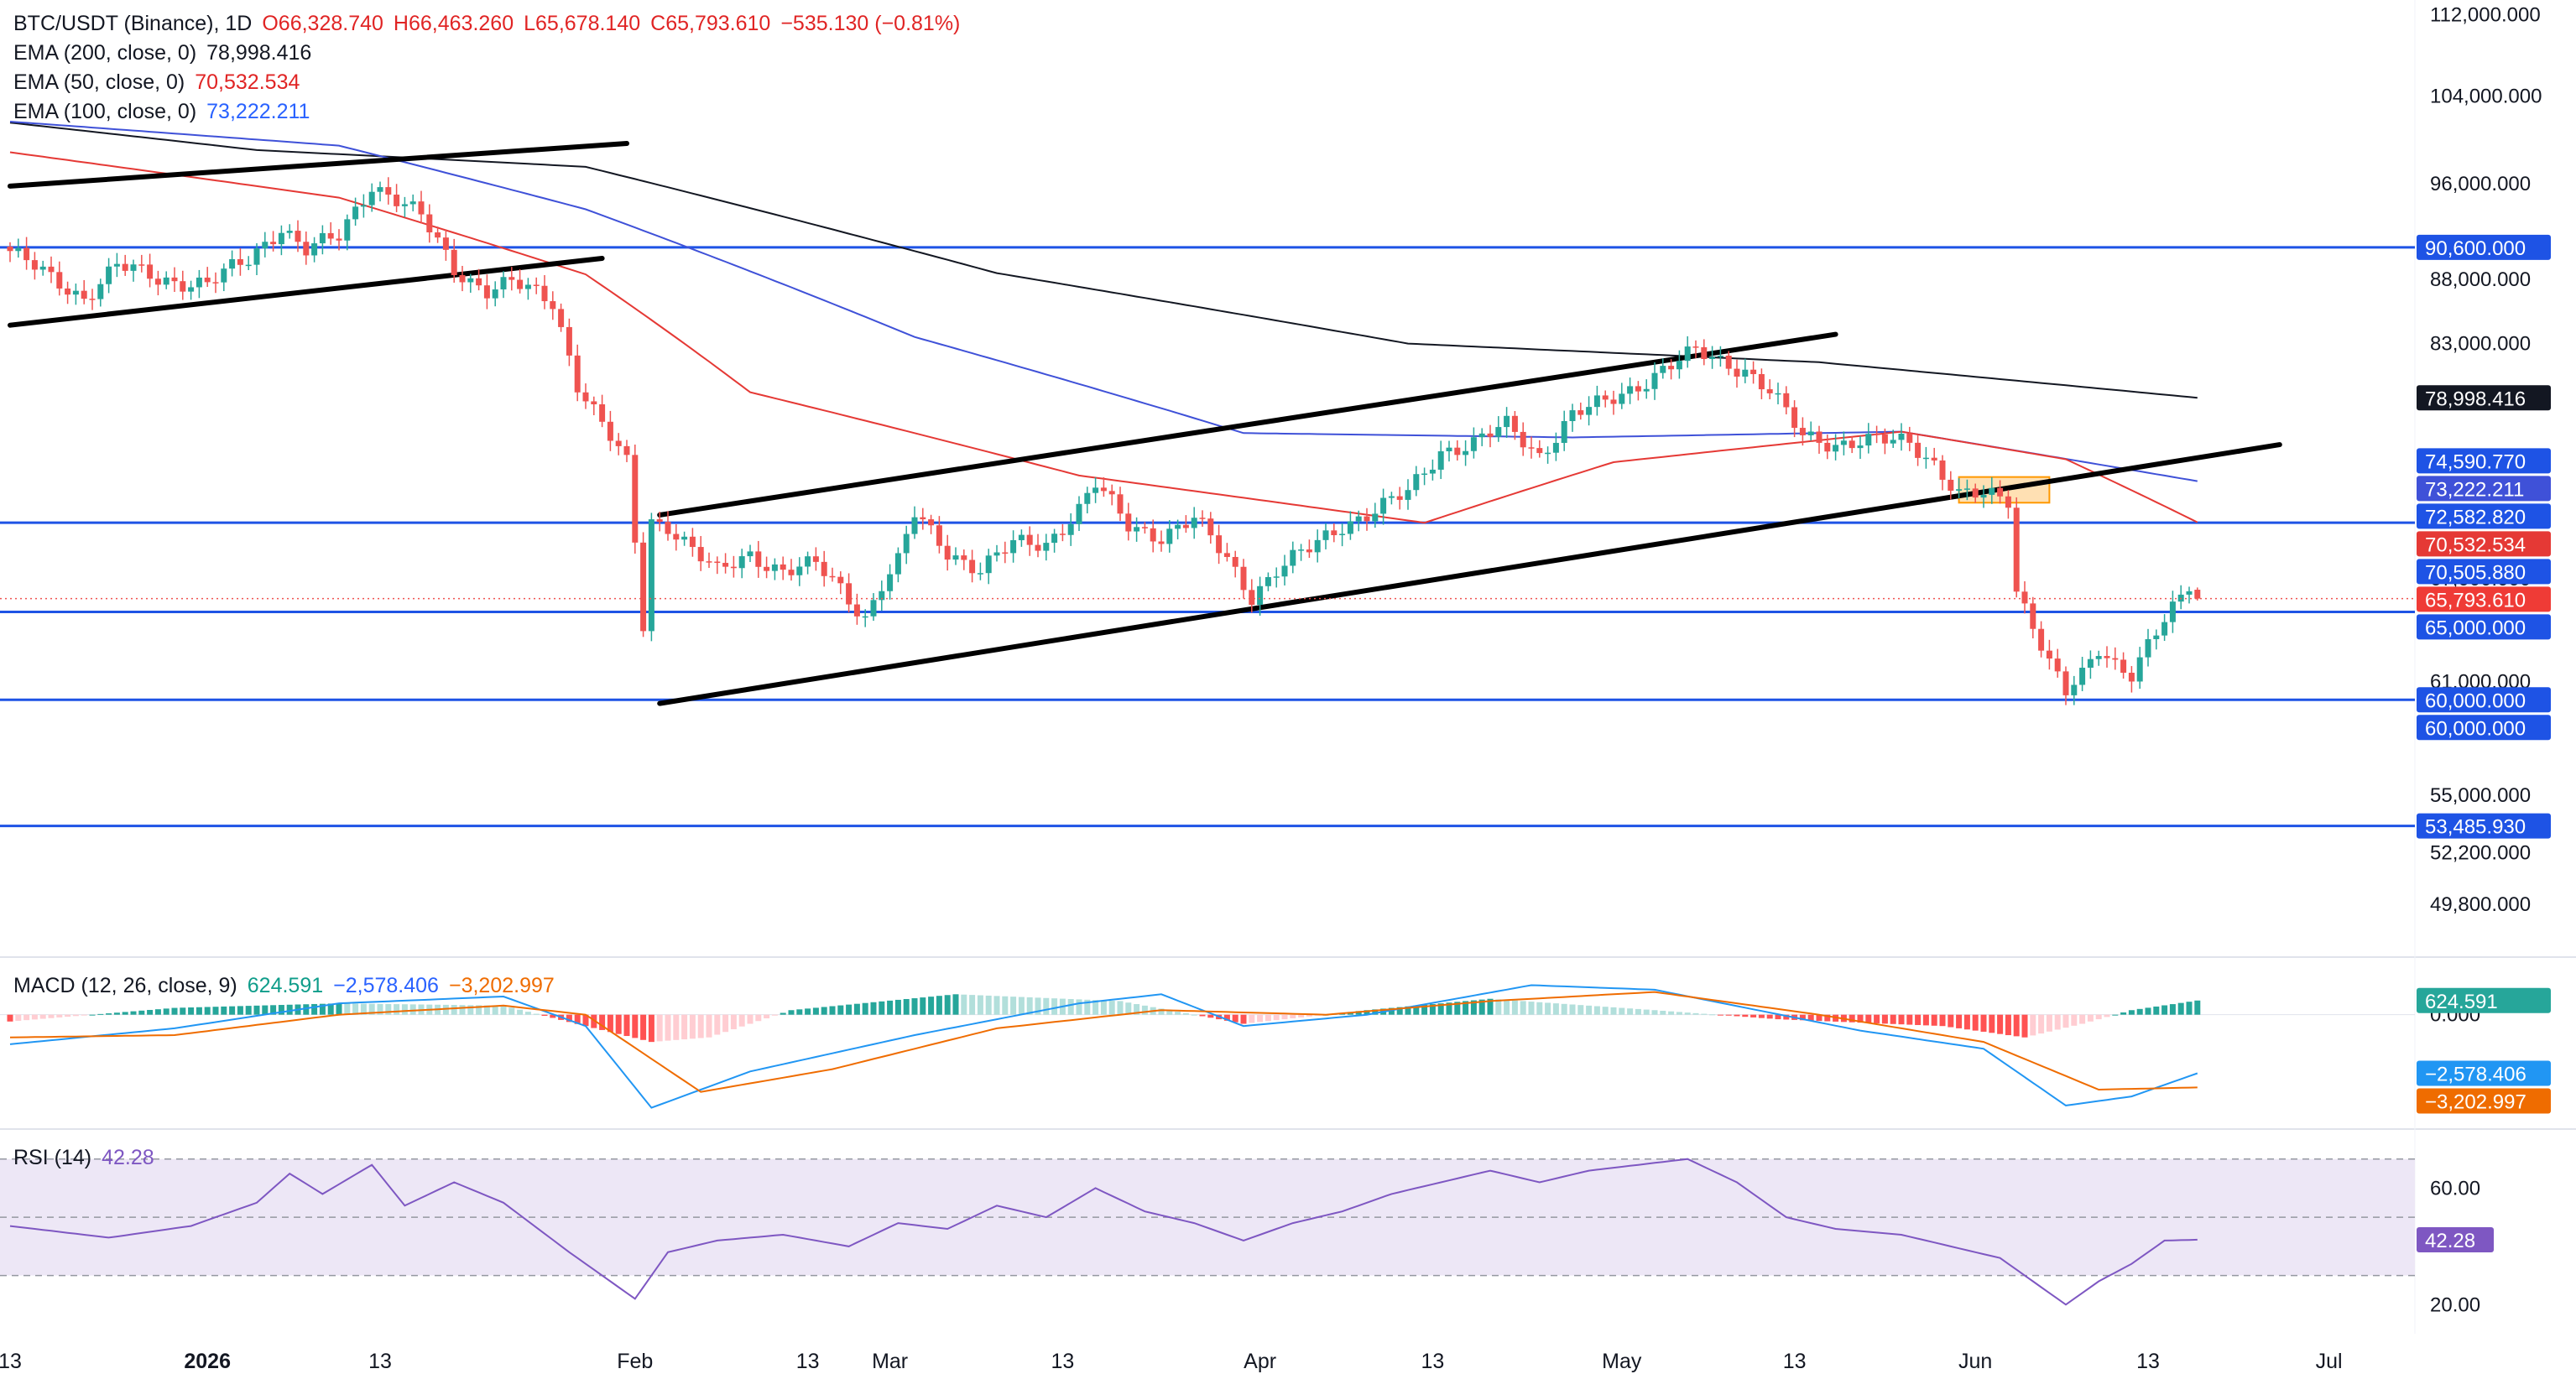  What do you see at coordinates (2485, 14) in the screenshot?
I see `price-tick-label: 112,000.000` at bounding box center [2485, 14].